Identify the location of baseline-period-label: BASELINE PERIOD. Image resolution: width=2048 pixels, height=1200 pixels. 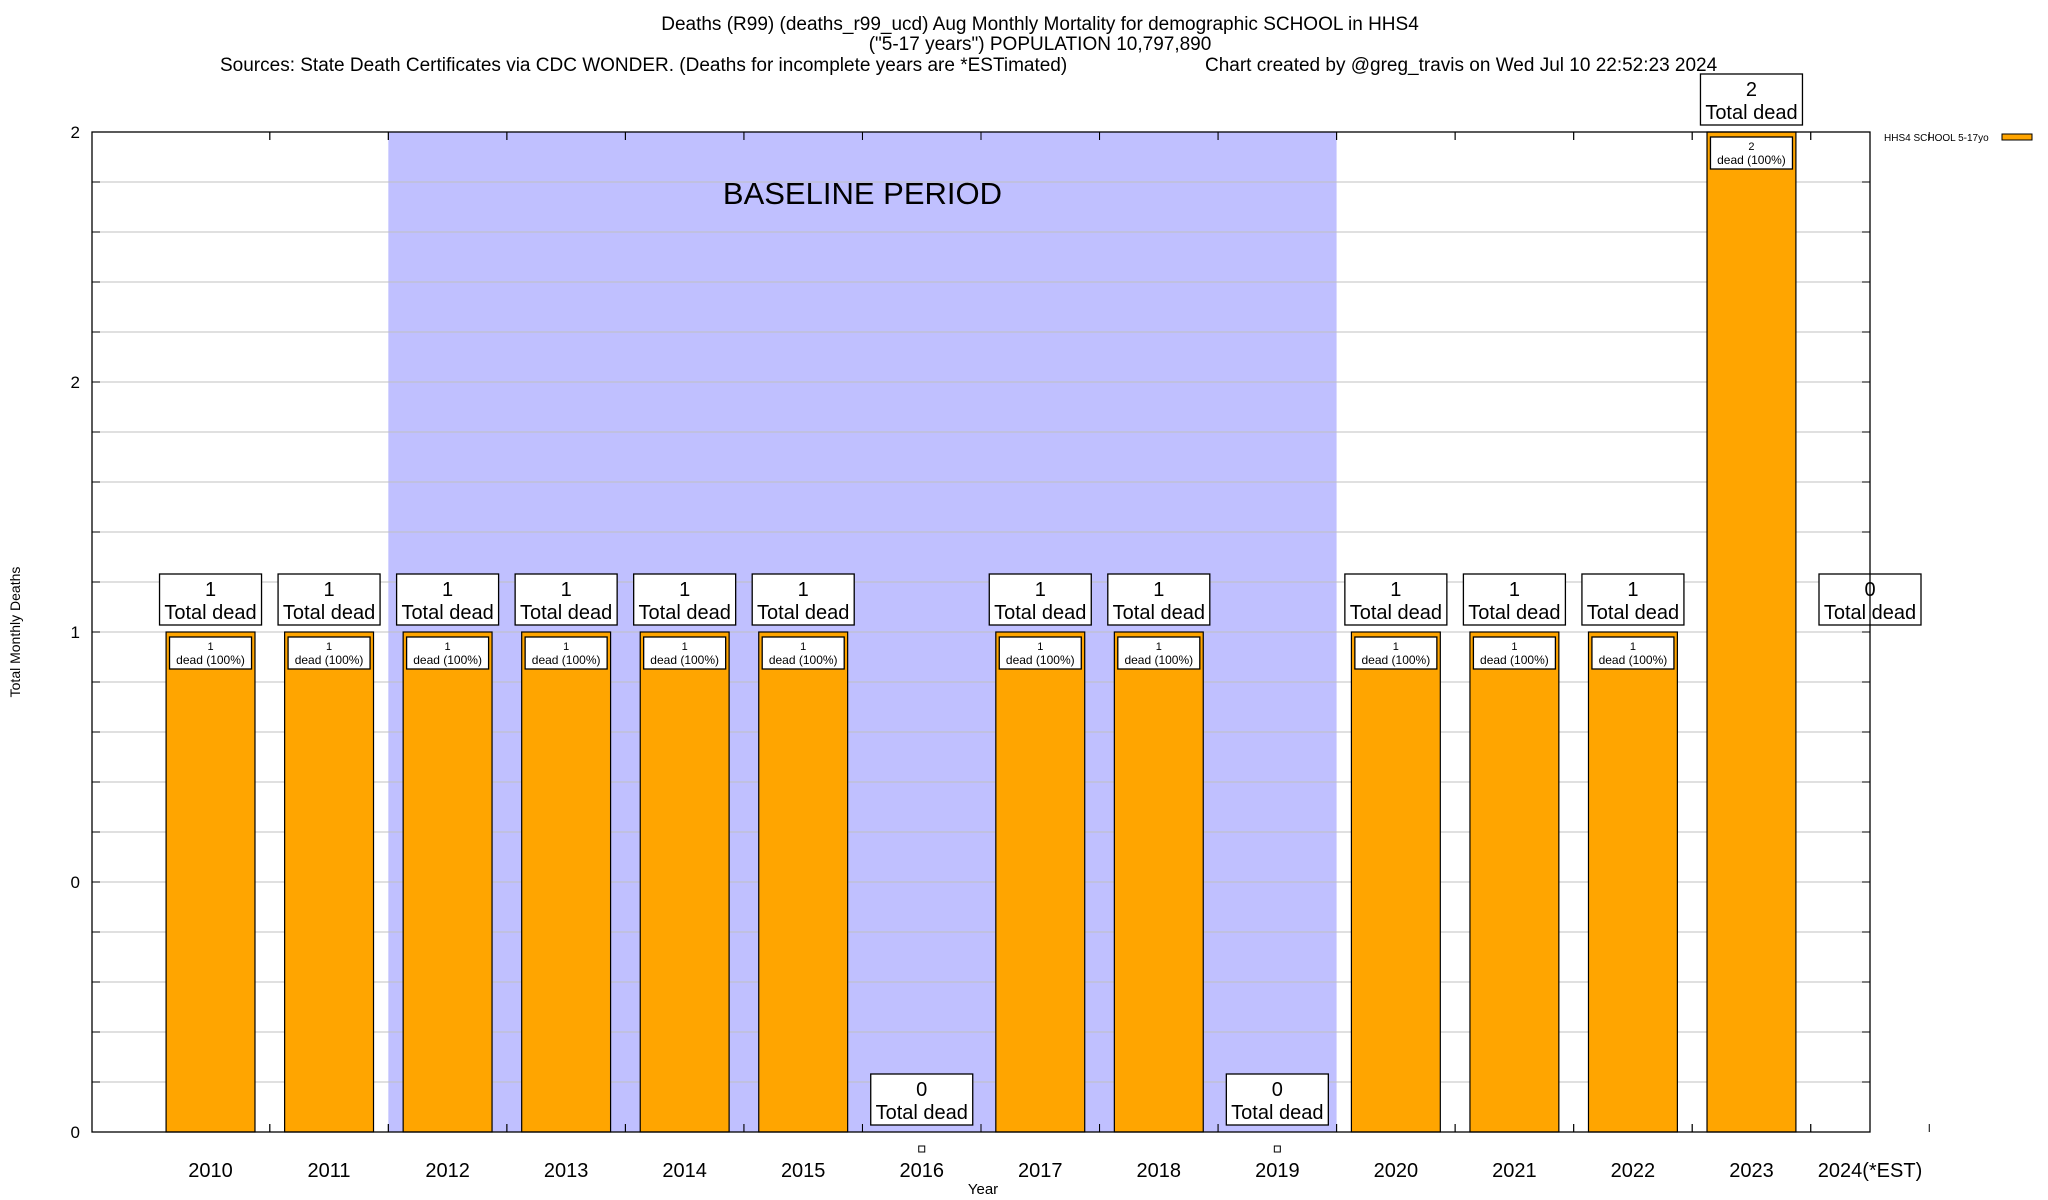
(862, 193).